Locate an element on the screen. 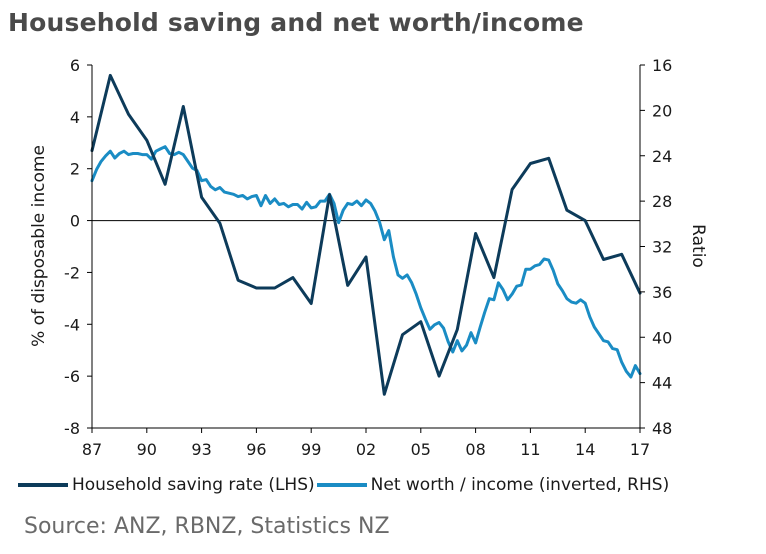  y2-tick-label: 32 is located at coordinates (662, 247).